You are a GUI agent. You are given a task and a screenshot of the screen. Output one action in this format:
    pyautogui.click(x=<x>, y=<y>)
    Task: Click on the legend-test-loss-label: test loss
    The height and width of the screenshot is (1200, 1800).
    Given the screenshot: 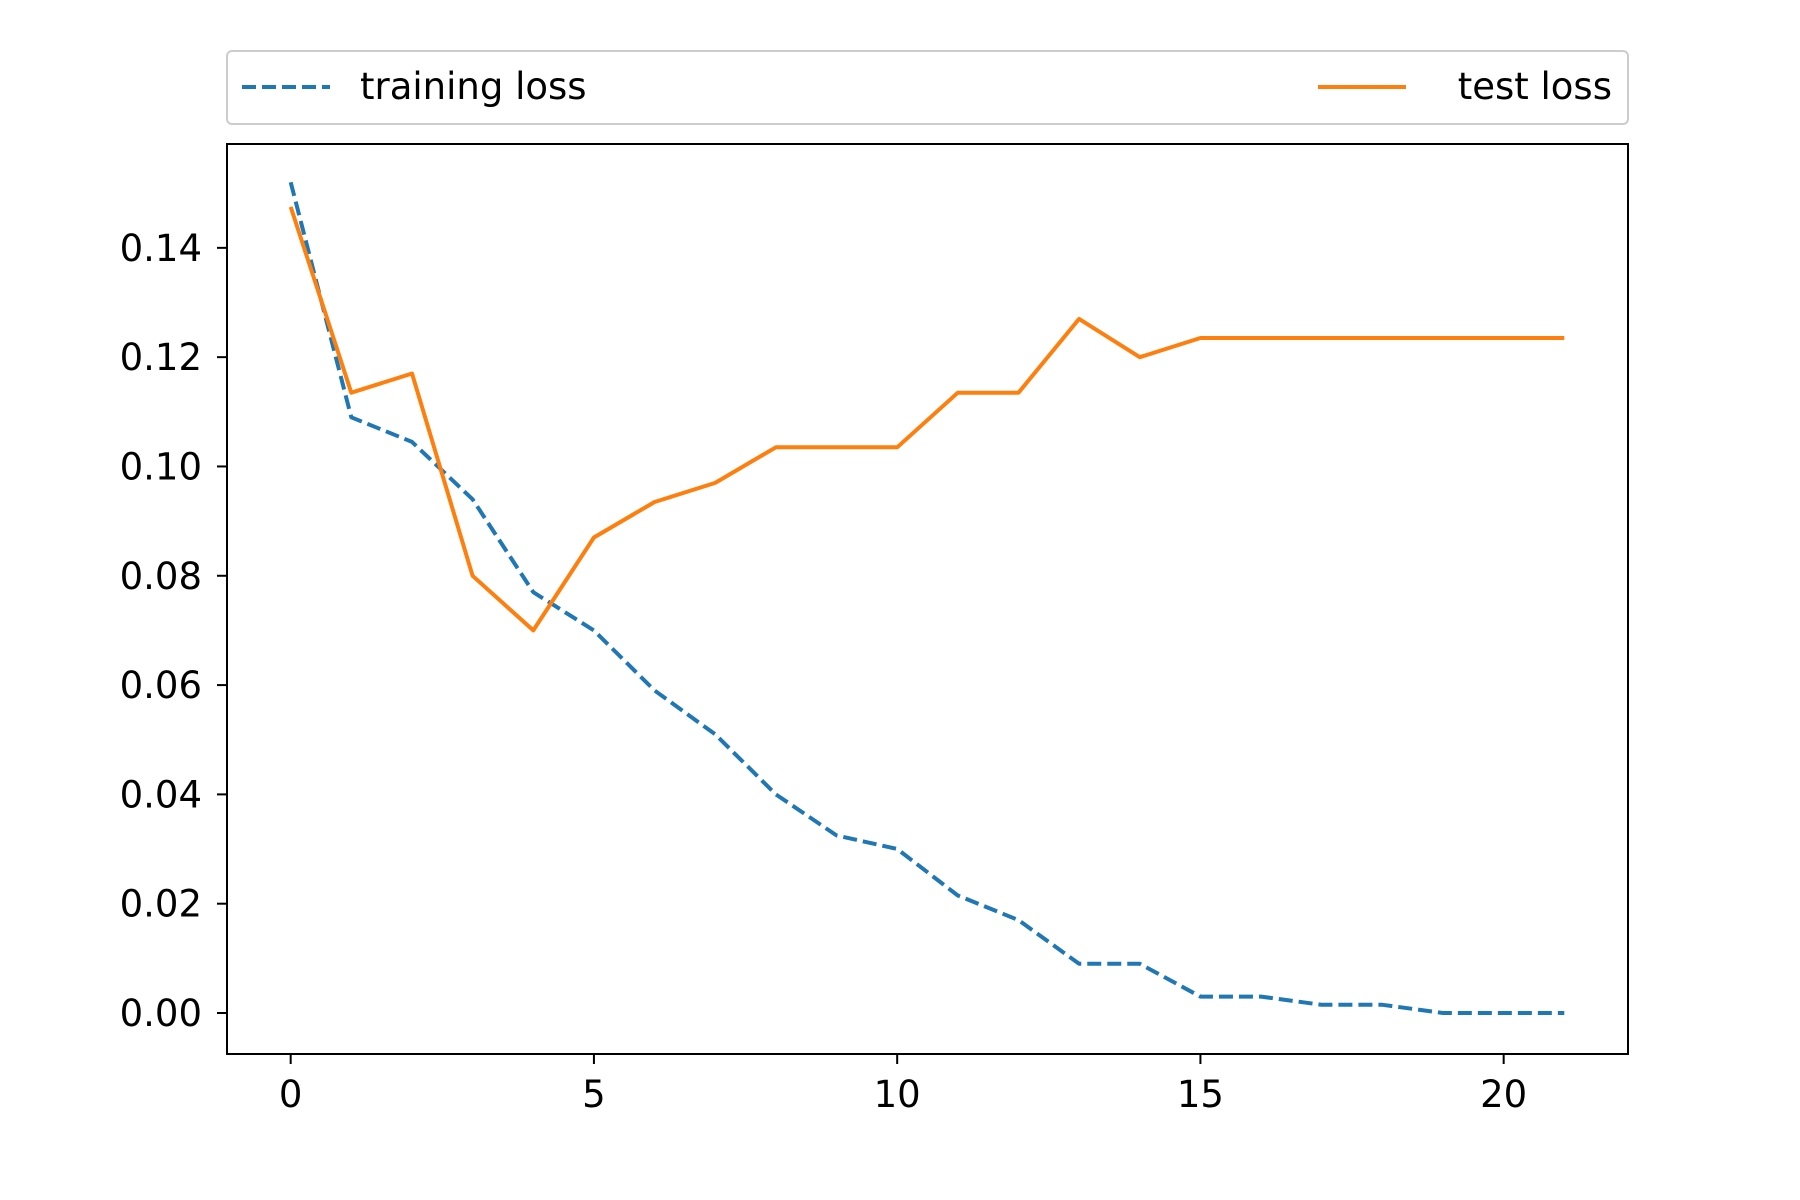 What is the action you would take?
    pyautogui.click(x=1535, y=86)
    